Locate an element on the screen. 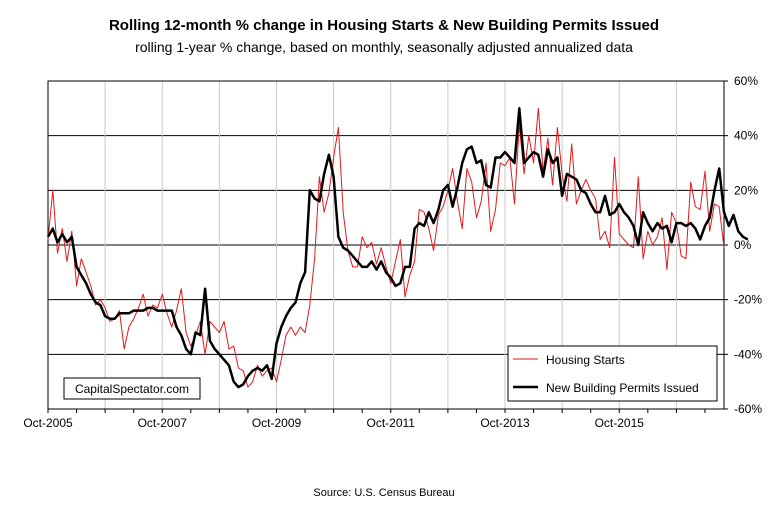 This screenshot has width=768, height=511. source-note: Source: U.S. Census Bureau is located at coordinates (383, 493).